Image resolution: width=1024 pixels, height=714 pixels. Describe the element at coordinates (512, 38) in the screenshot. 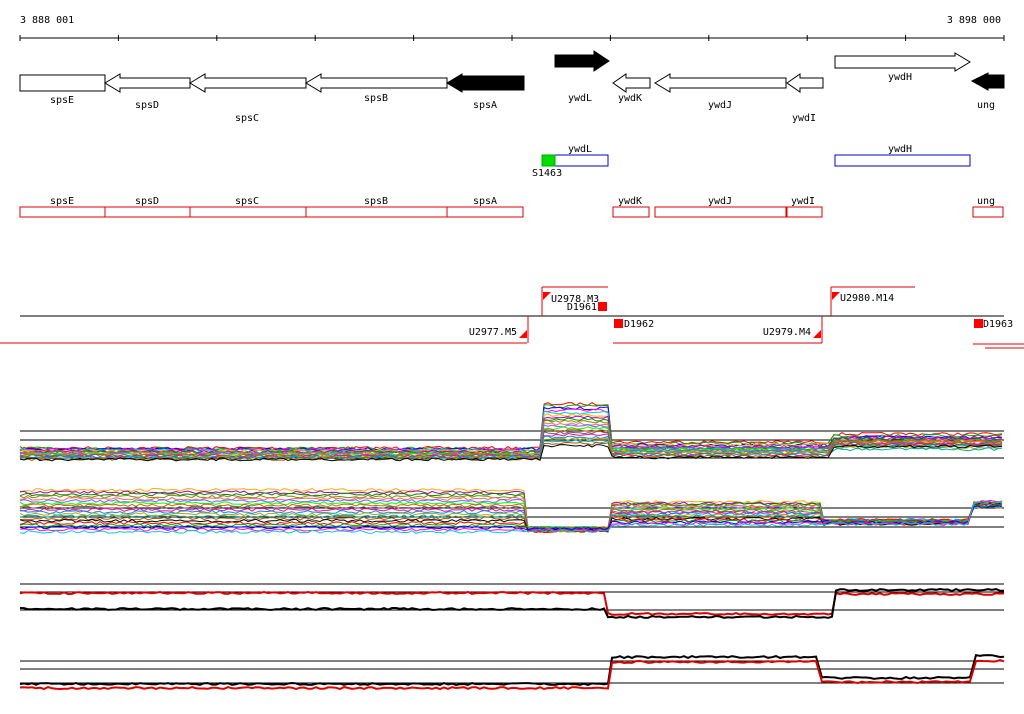

I see `ruler-ticks` at that location.